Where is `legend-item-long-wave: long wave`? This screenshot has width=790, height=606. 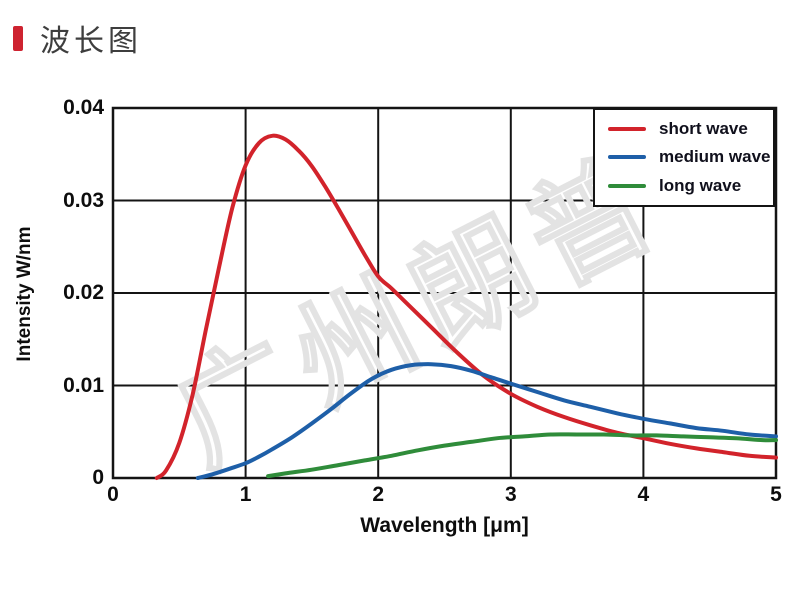 legend-item-long-wave: long wave is located at coordinates (688, 186).